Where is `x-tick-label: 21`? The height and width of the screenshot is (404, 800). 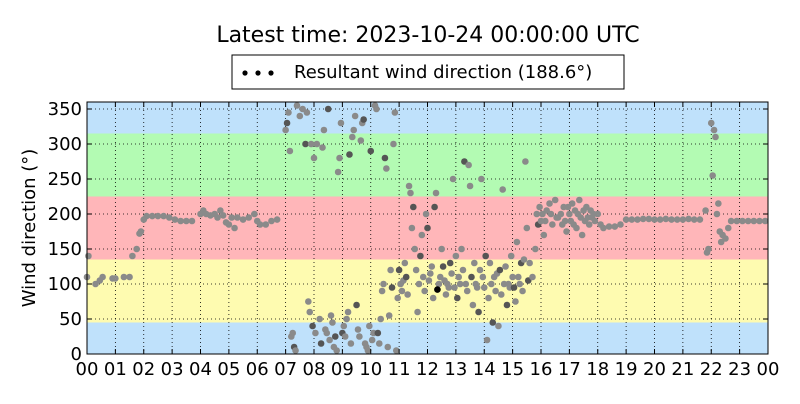 x-tick-label: 21 is located at coordinates (682, 369).